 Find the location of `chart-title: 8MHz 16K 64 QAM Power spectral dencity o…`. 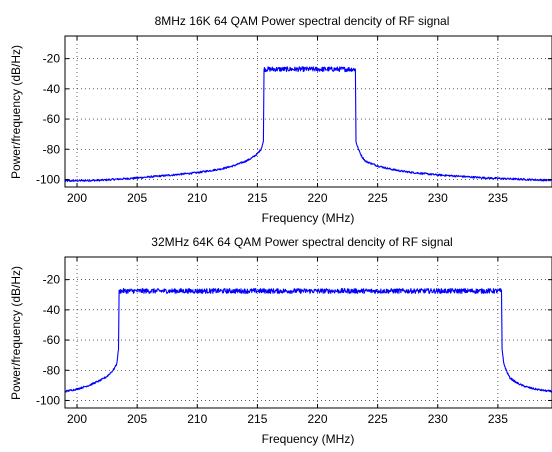

chart-title: 8MHz 16K 64 QAM Power spectral dencity o… is located at coordinates (302, 21).